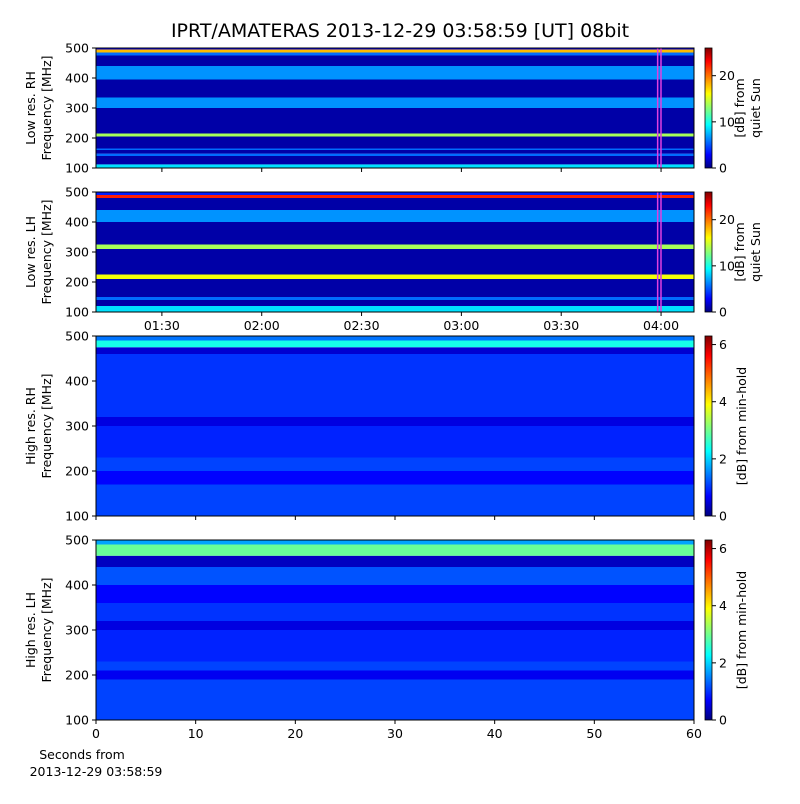 The image size is (800, 804). Describe the element at coordinates (561, 325) in the screenshot. I see `x-tick-label: 03:30` at that location.